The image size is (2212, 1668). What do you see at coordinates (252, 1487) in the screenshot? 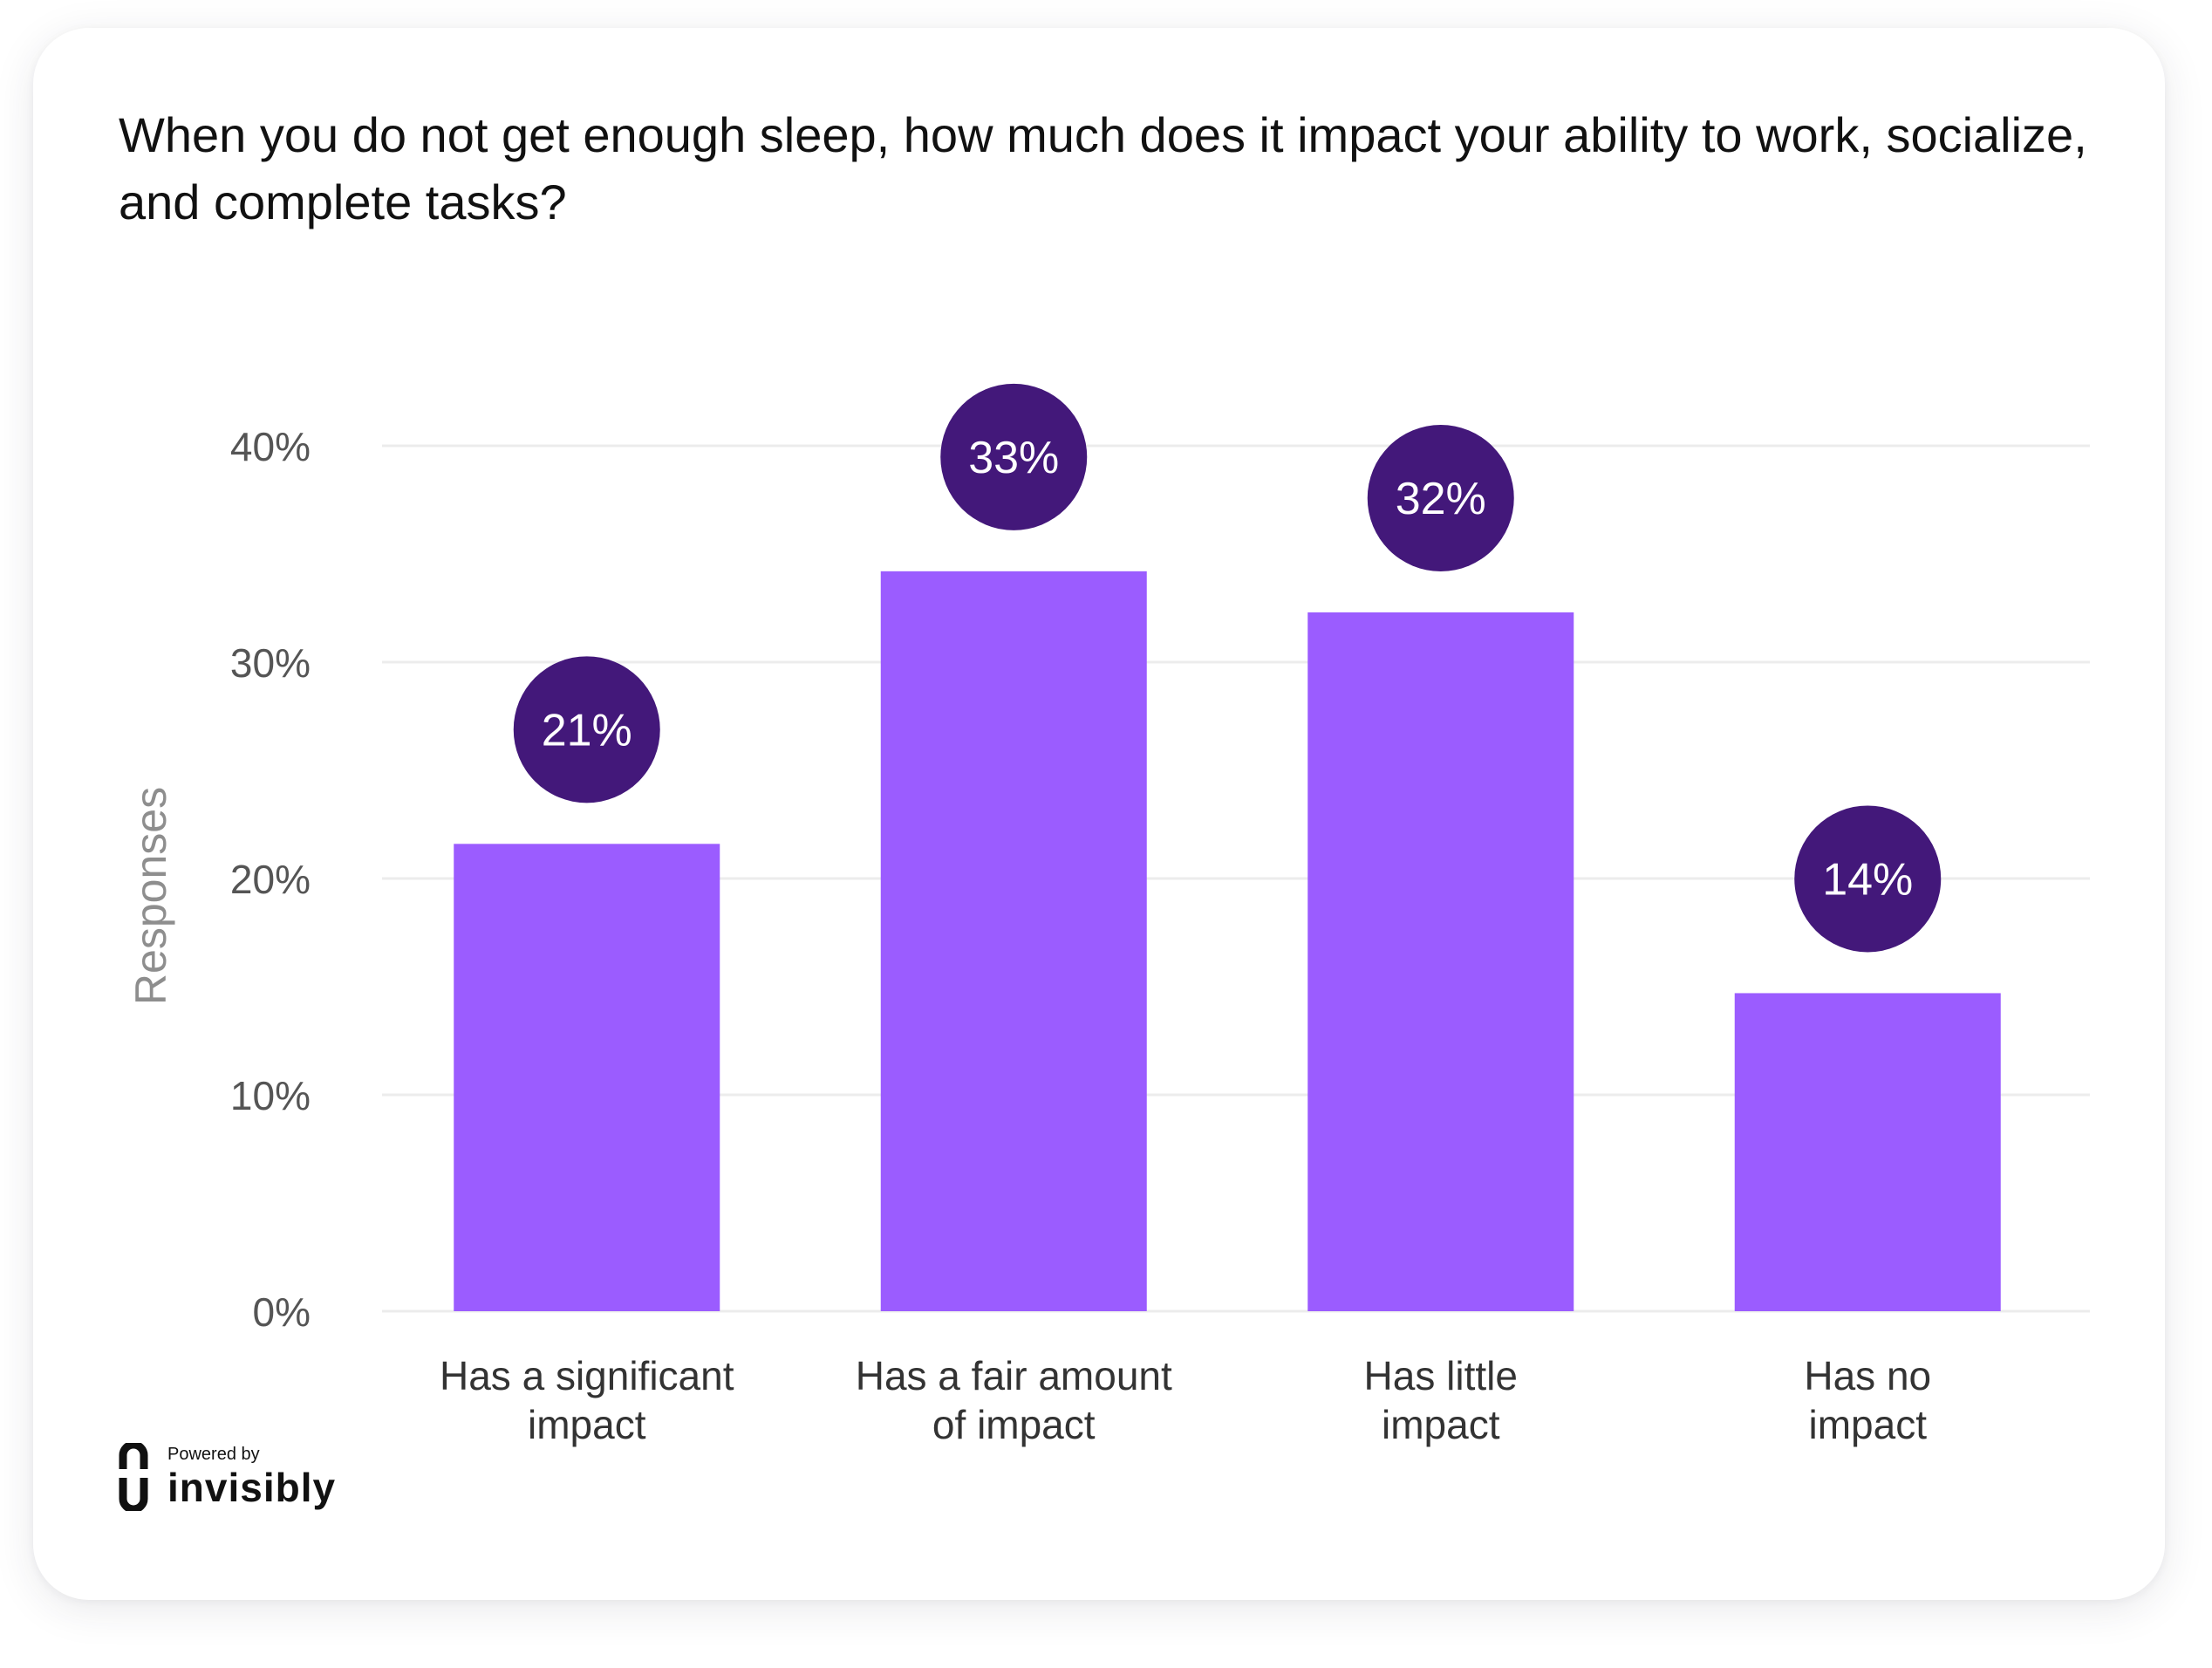
I see `brand-name: invisibly` at bounding box center [252, 1487].